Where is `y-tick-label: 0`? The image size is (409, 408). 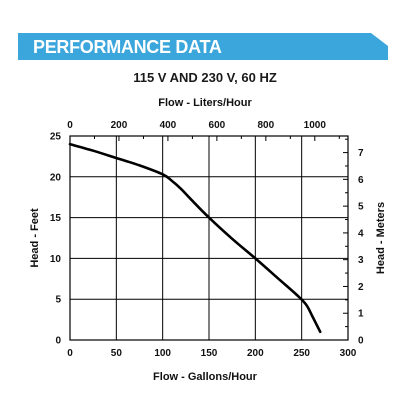 y-tick-label: 0 is located at coordinates (58, 341).